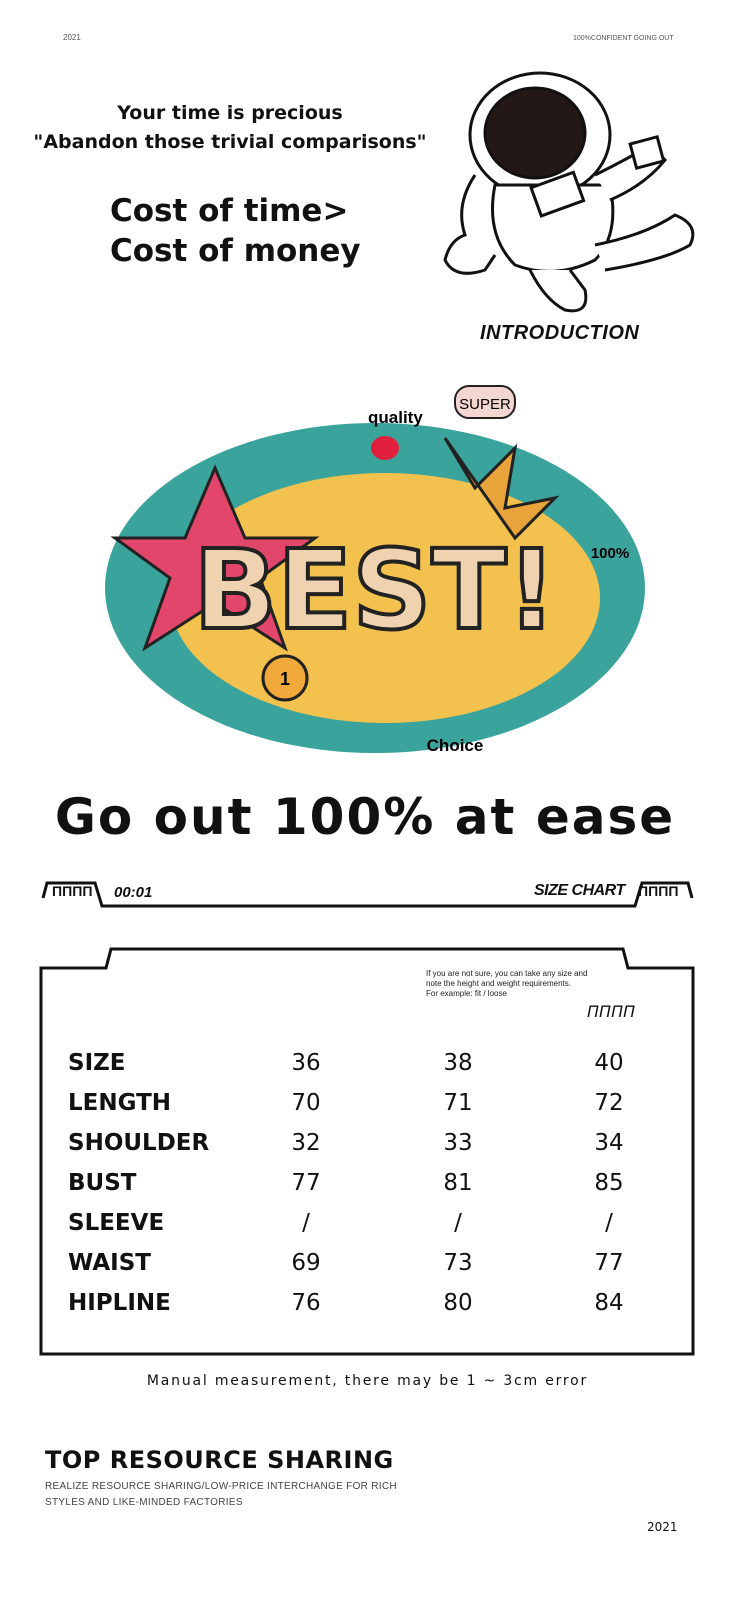 The image size is (750, 1603). What do you see at coordinates (229, 211) in the screenshot?
I see `cost-of-time: Cost of time>` at bounding box center [229, 211].